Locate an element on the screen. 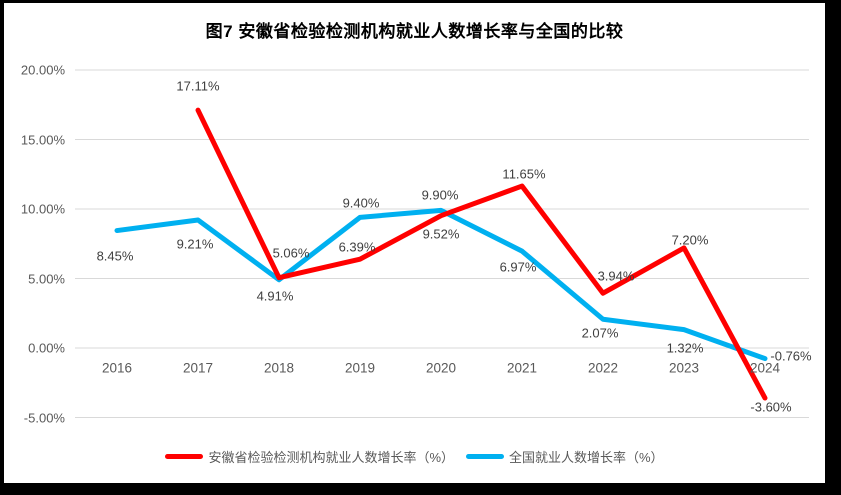 The height and width of the screenshot is (495, 841). legend-label-anhui: 安徽省检验检测机构就业人数增长率（%） is located at coordinates (331, 457).